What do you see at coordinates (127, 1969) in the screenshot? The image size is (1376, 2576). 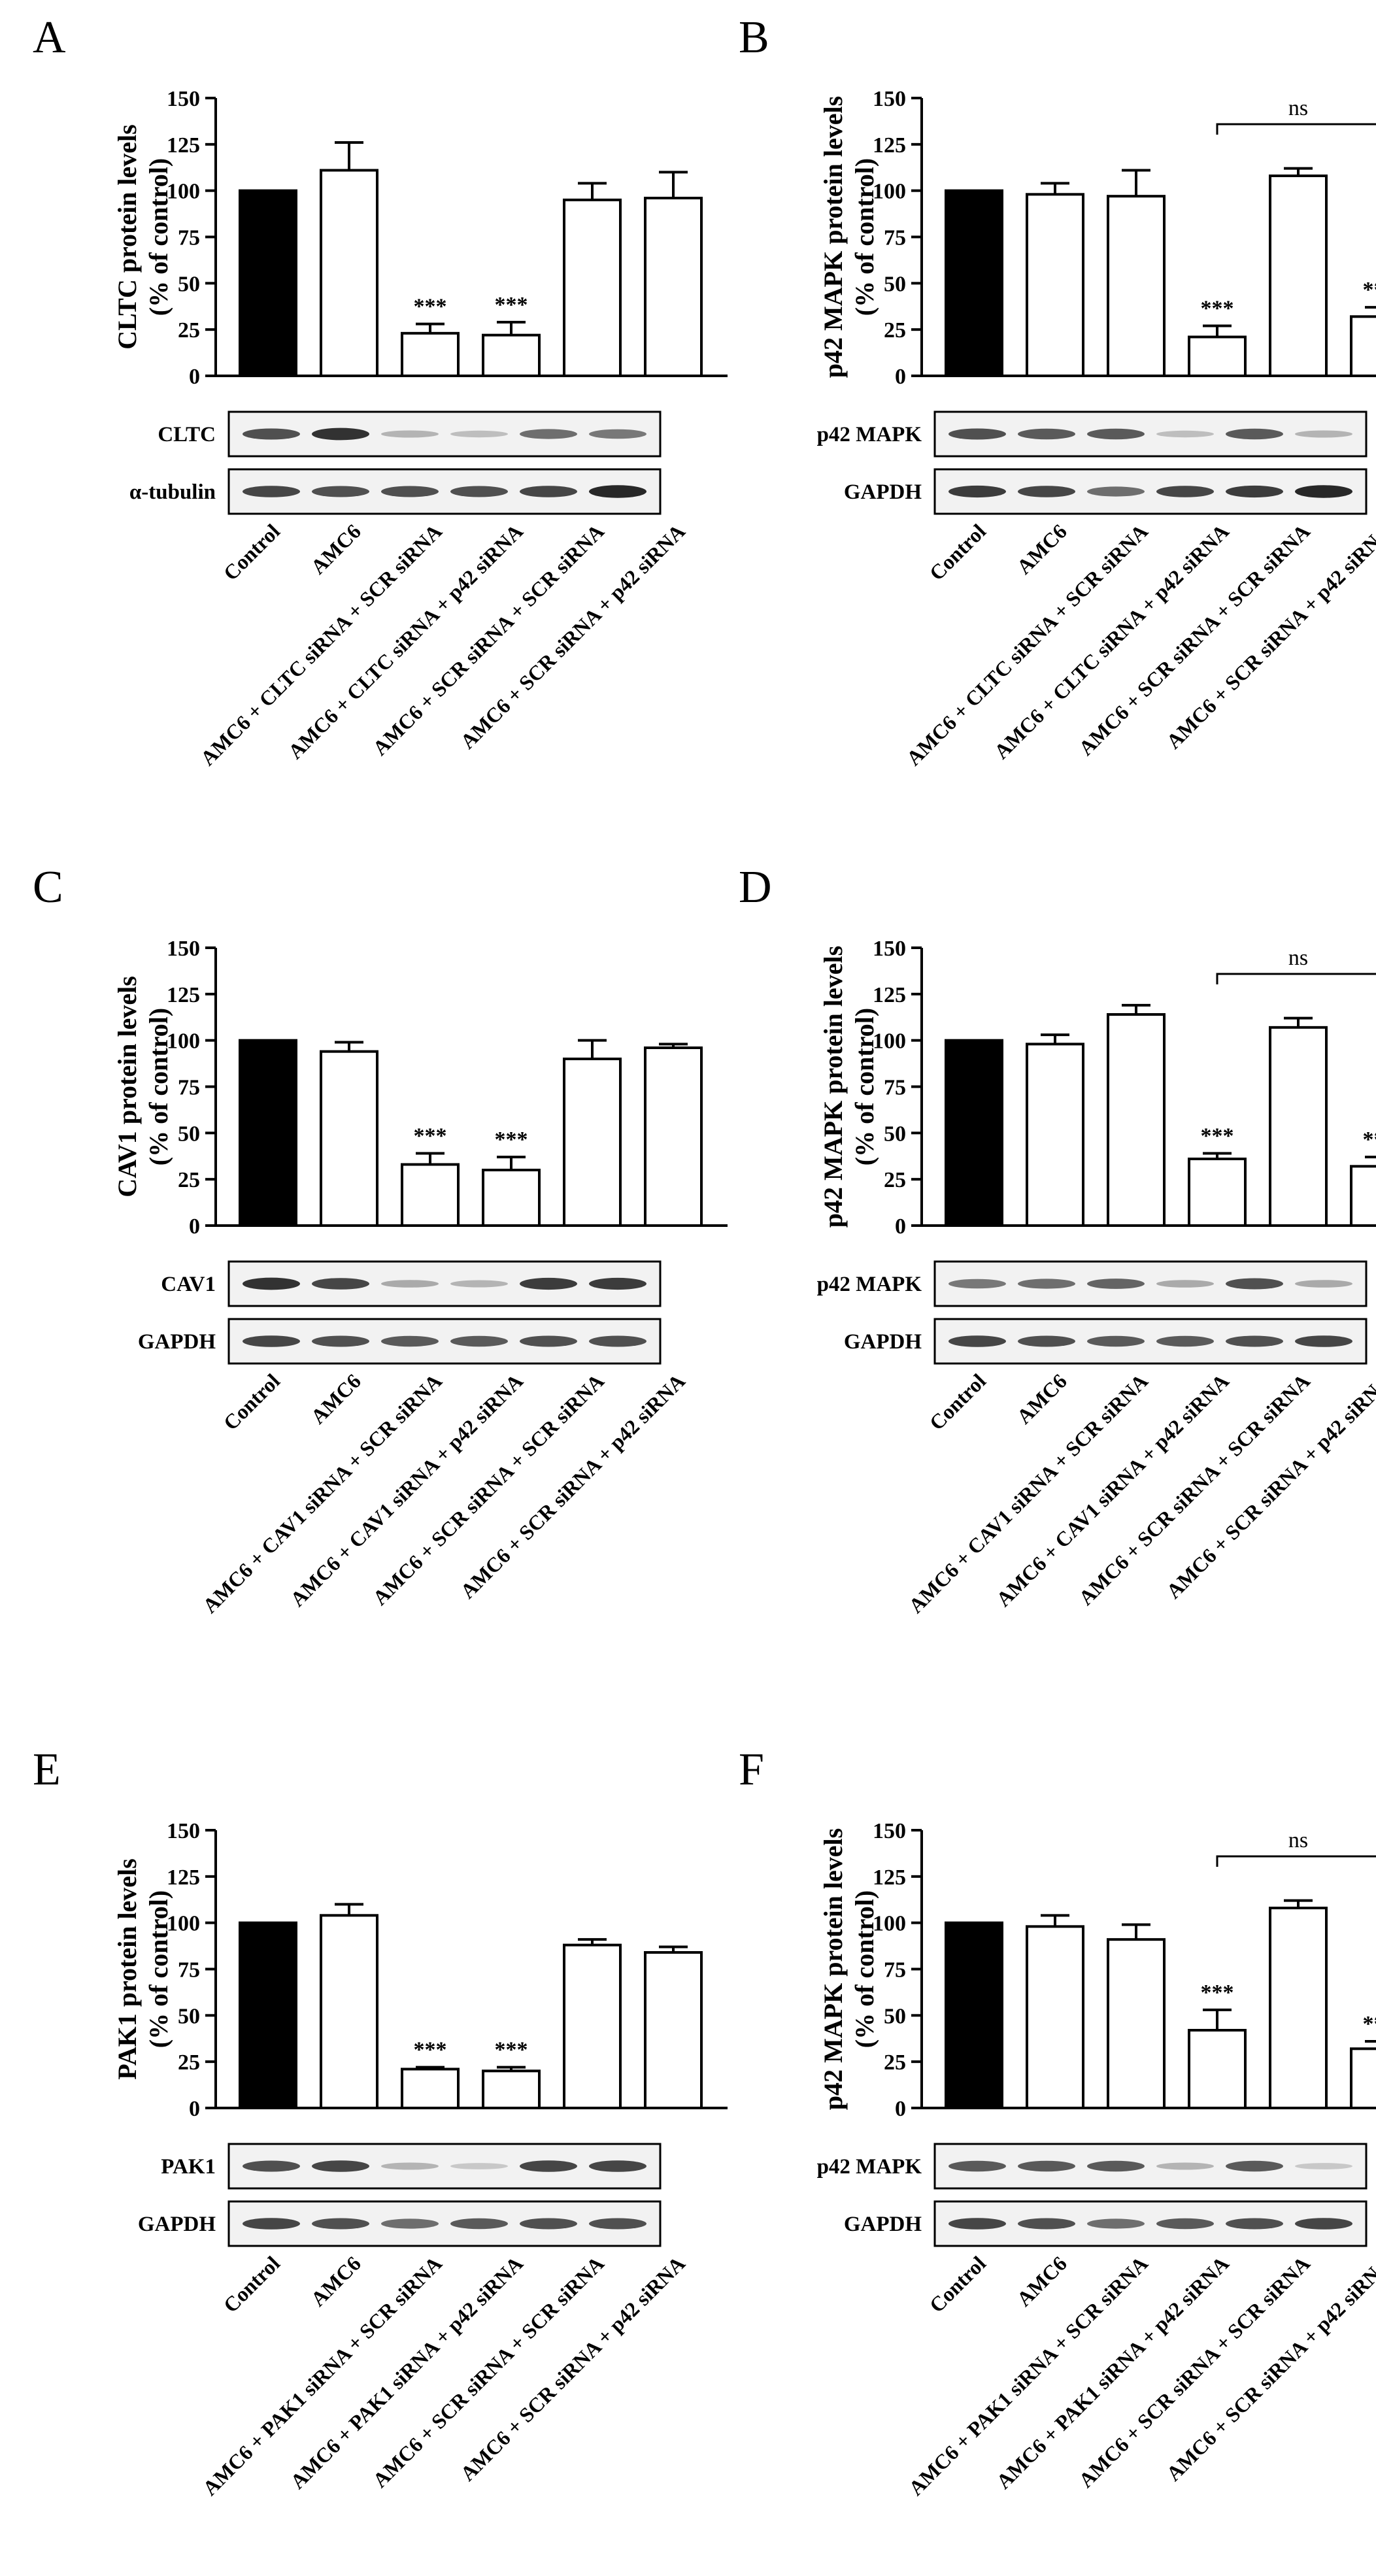 I see `y-axis-title: PAK1 protein levels` at bounding box center [127, 1969].